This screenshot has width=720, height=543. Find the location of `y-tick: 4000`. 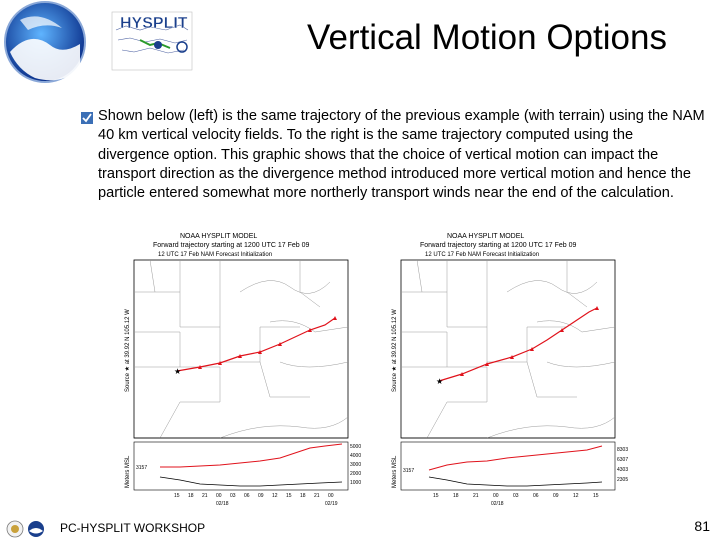

y-tick: 4000 is located at coordinates (355, 456).